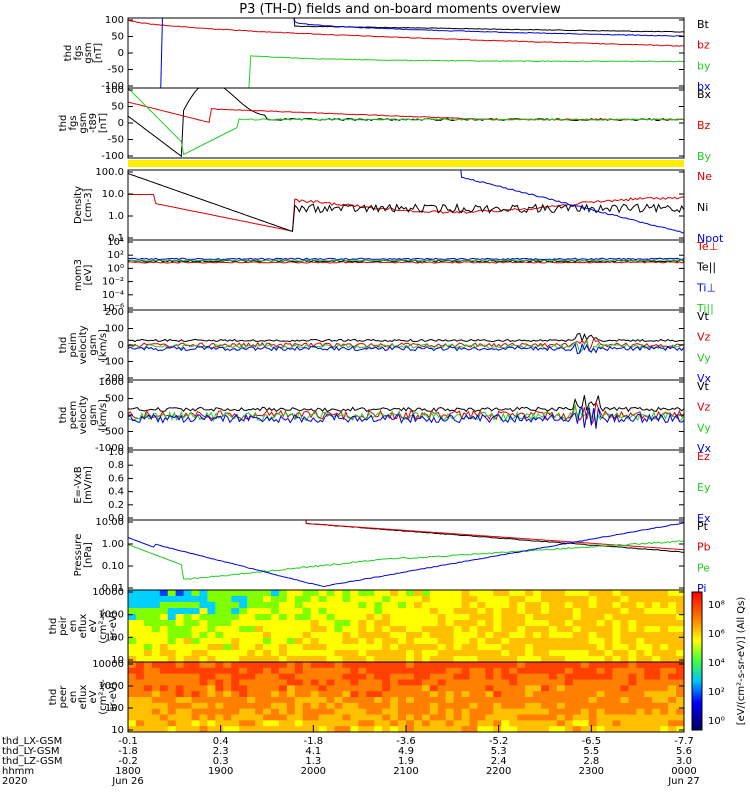 This screenshot has height=800, width=750. Describe the element at coordinates (115, 242) in the screenshot. I see `ytick-label: 10⁴` at that location.